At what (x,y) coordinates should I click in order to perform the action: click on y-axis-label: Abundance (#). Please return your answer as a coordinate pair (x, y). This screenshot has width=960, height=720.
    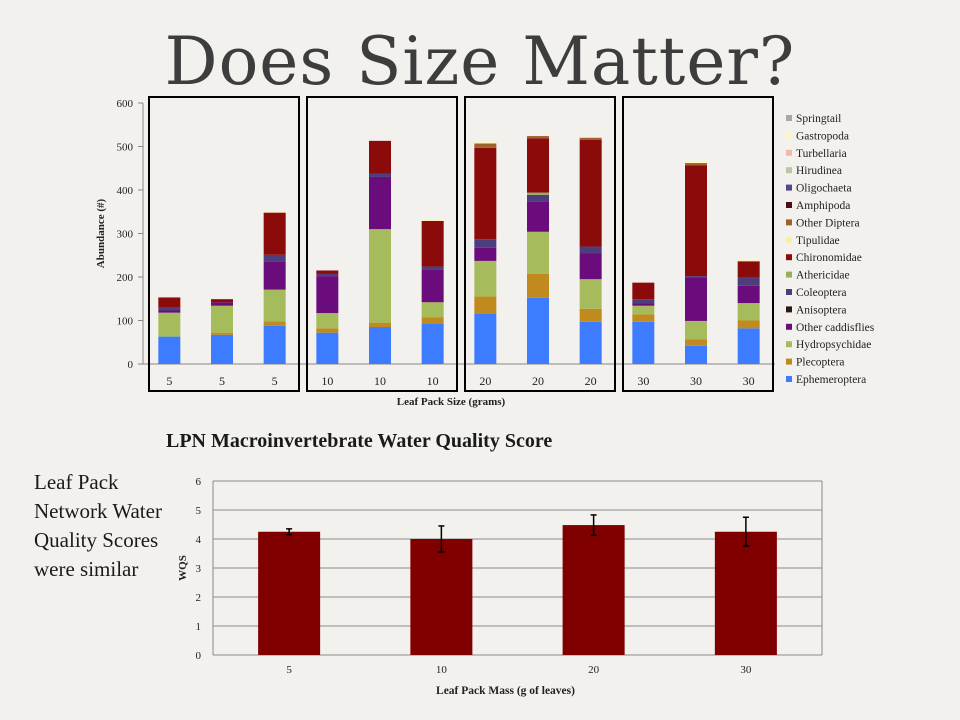
    Looking at the image, I should click on (101, 233).